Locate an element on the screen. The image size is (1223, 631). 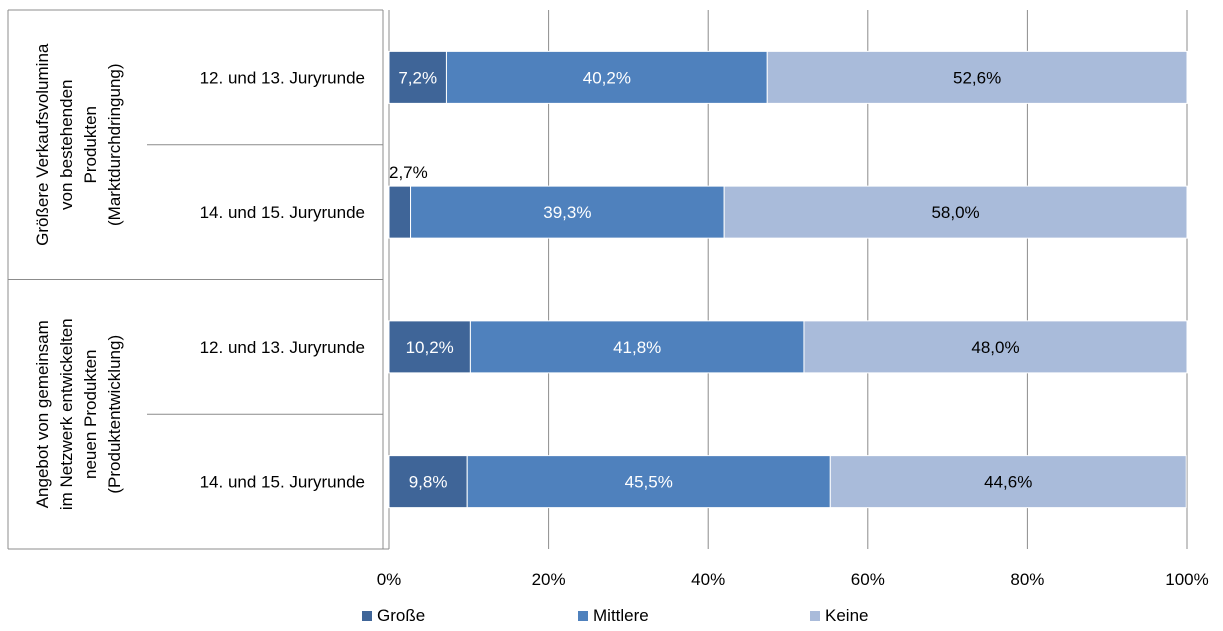
group-label-line: neuen Produkten is located at coordinates (90, 415).